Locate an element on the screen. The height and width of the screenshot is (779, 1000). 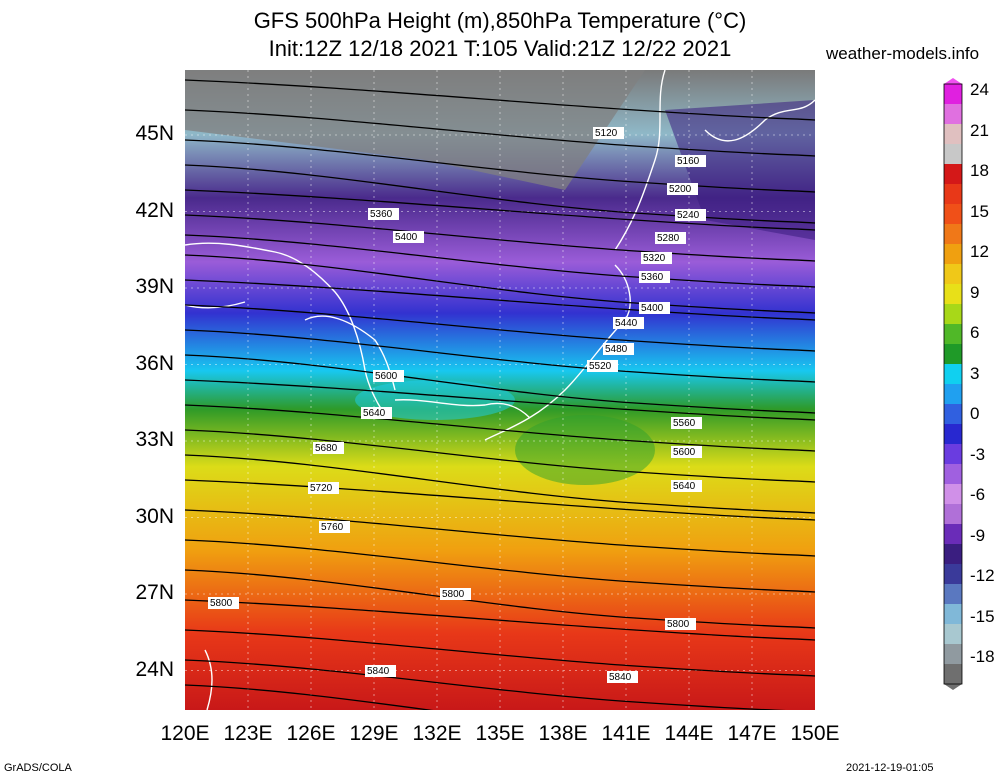
lat-tick-label: 33N is located at coordinates (154, 439).